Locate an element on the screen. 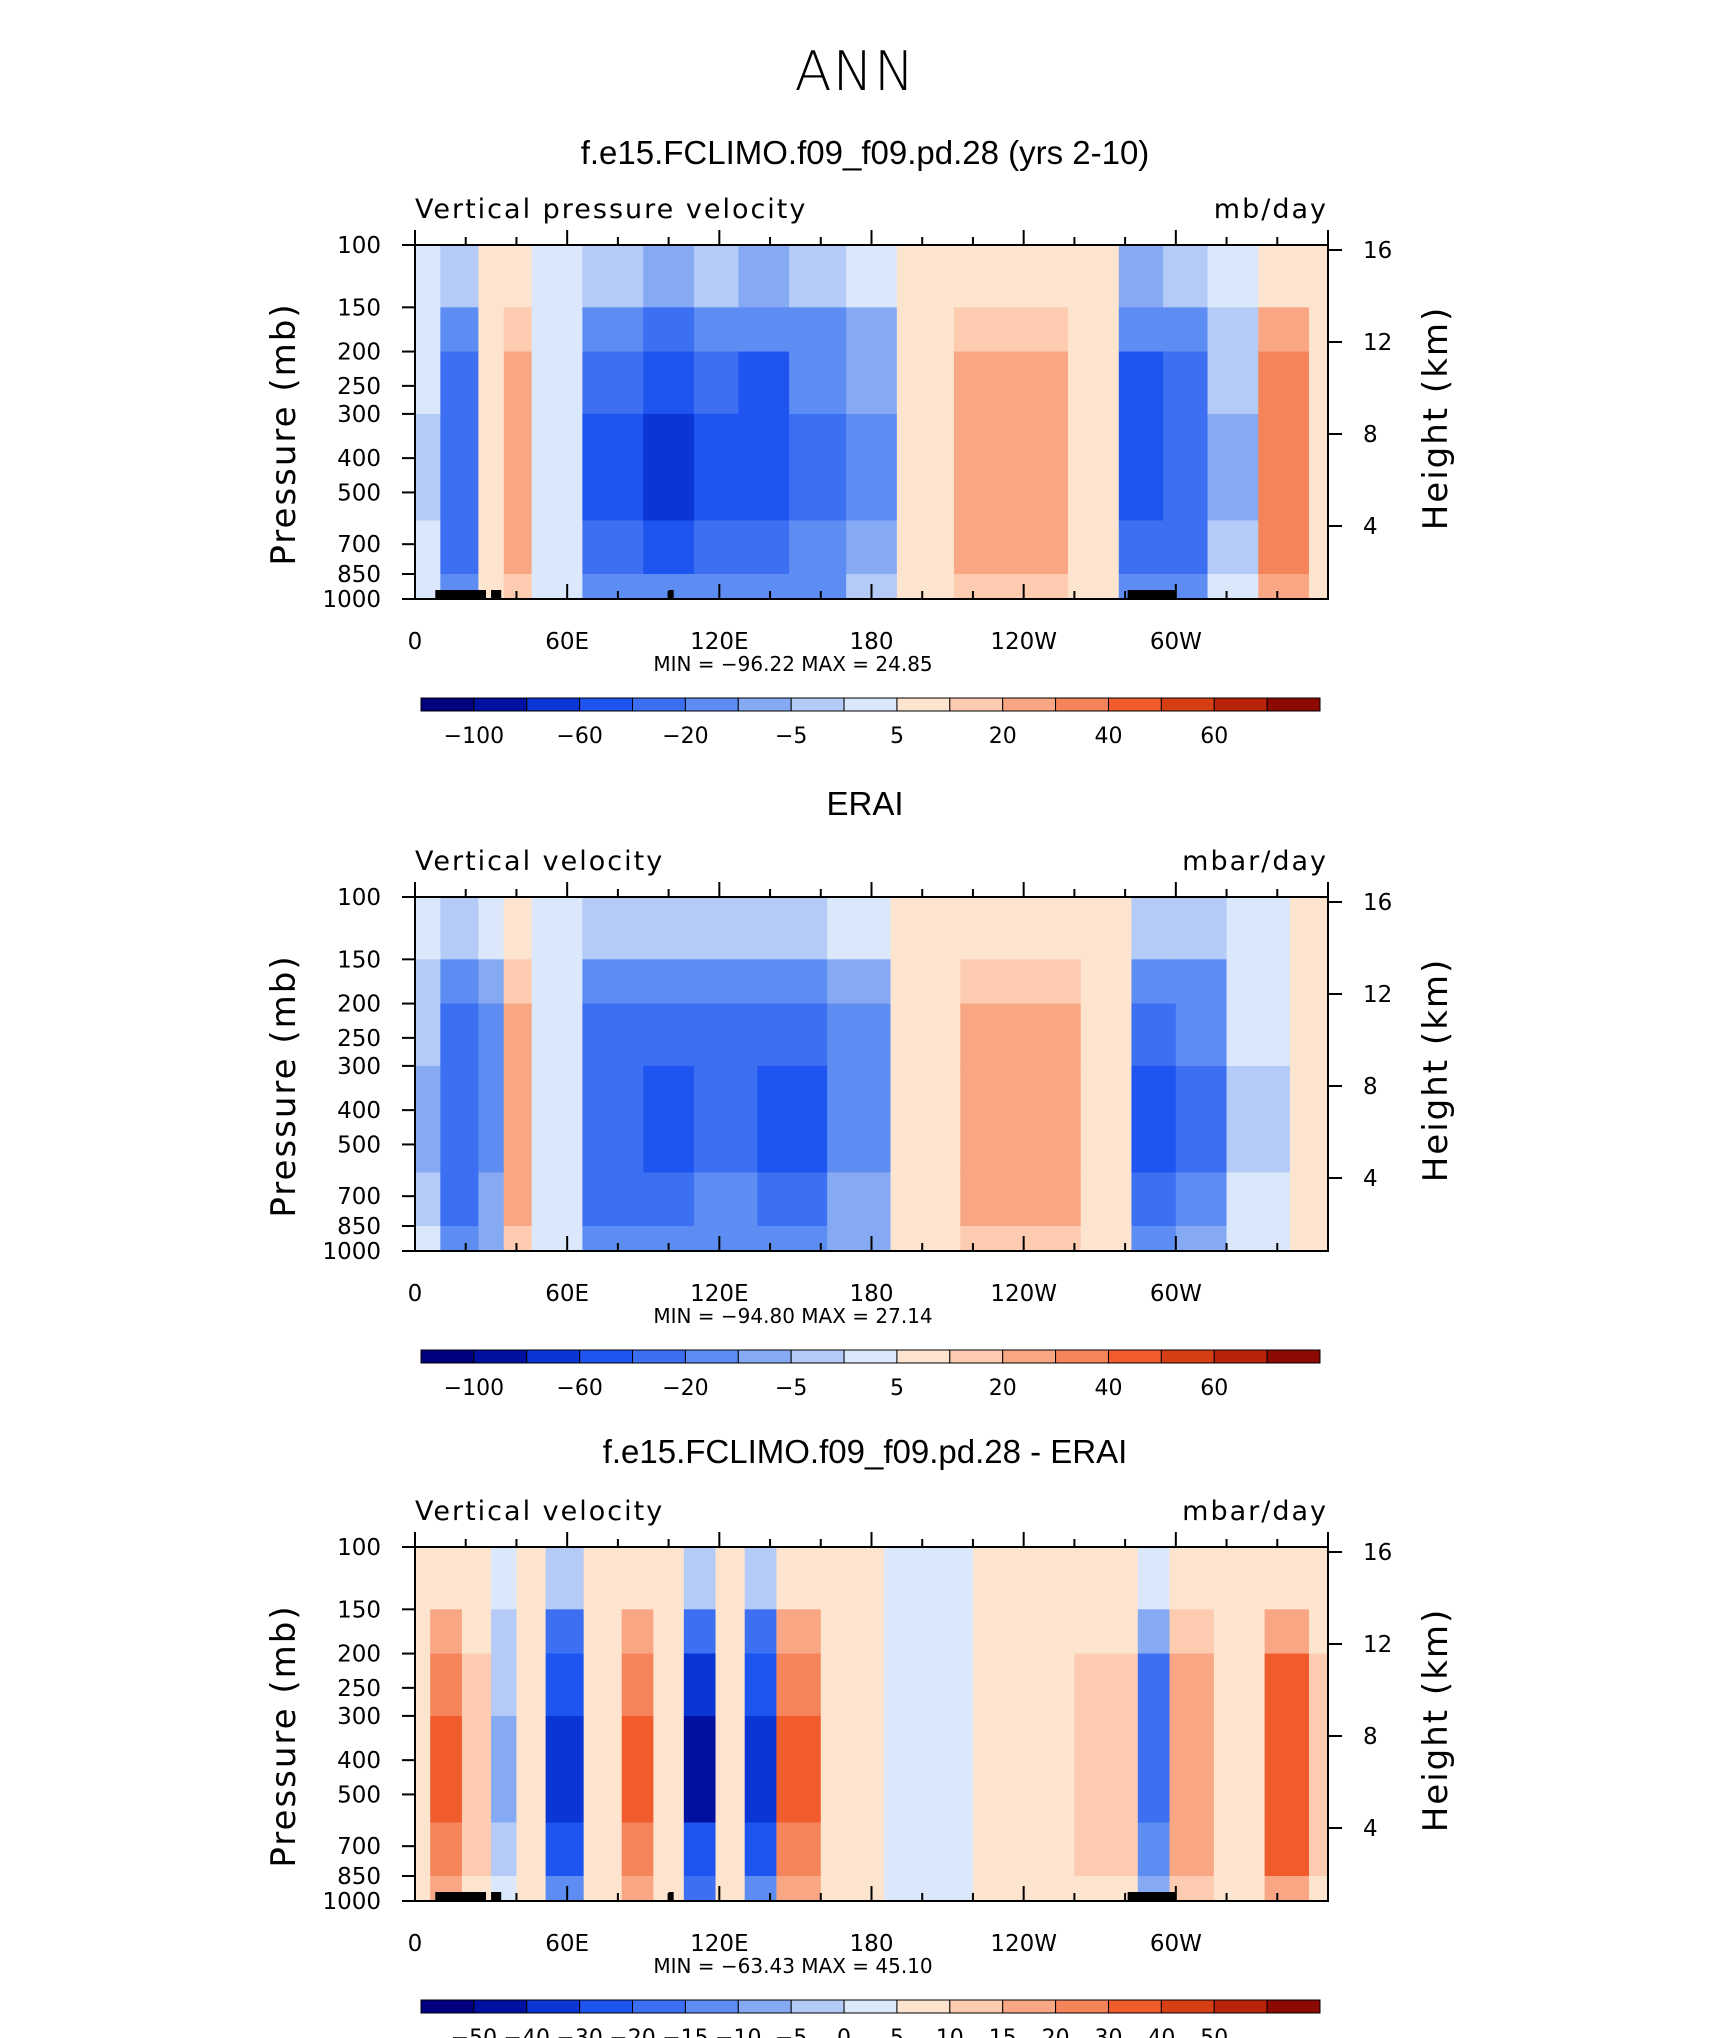 The height and width of the screenshot is (2038, 1710). minmax-label: MIN = −63.43 MAX = 45.10 is located at coordinates (792, 1966).